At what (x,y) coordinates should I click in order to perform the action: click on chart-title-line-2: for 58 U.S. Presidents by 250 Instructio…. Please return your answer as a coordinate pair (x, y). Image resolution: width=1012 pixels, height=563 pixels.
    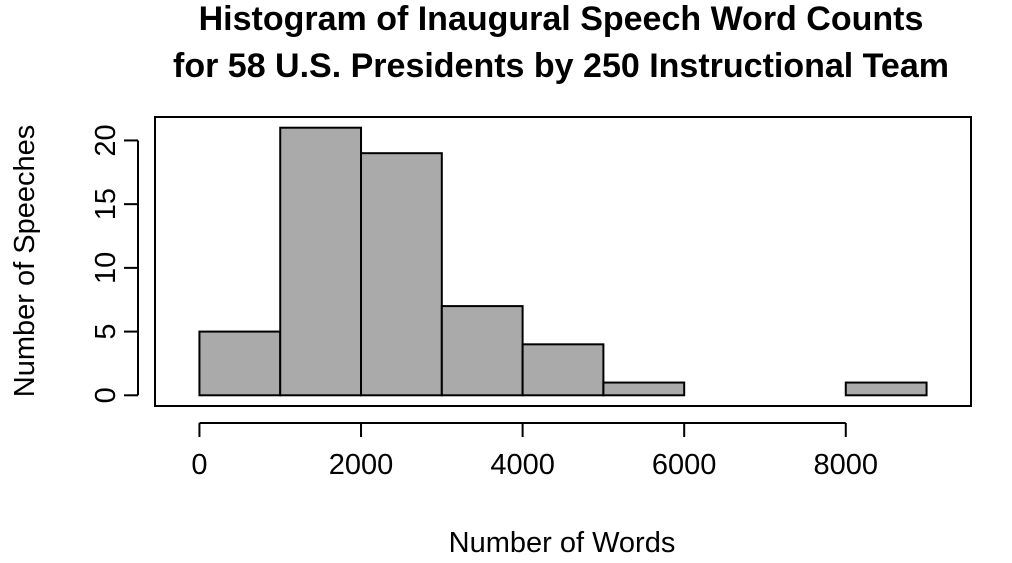
    Looking at the image, I should click on (561, 66).